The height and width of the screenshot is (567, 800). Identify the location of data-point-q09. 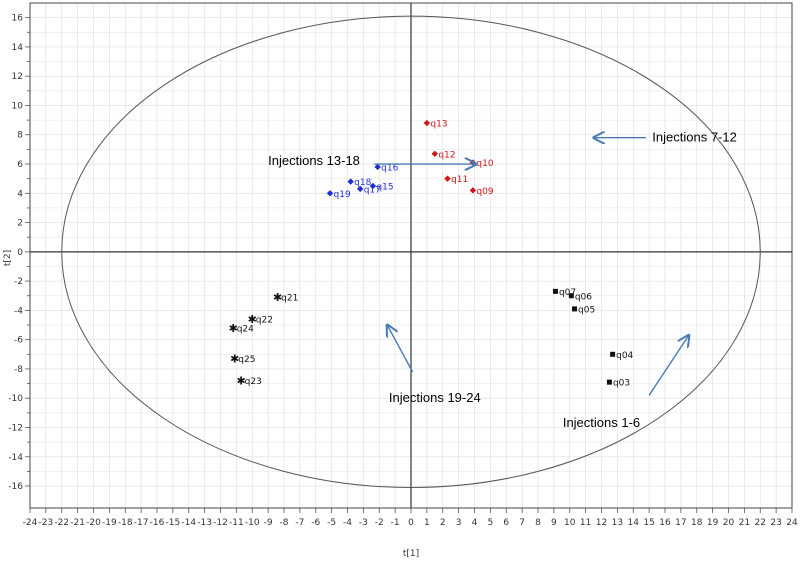
(473, 190).